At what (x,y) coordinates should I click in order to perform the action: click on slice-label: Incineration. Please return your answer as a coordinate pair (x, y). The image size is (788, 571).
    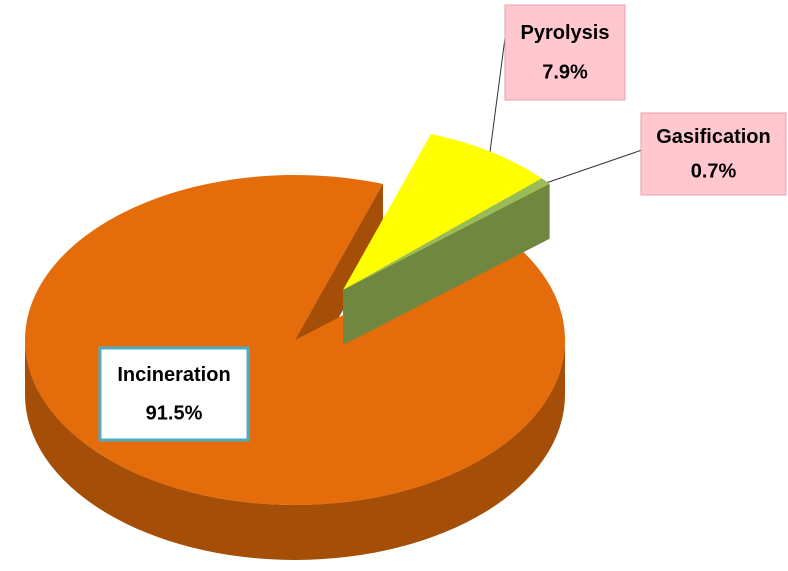
    Looking at the image, I should click on (173, 375).